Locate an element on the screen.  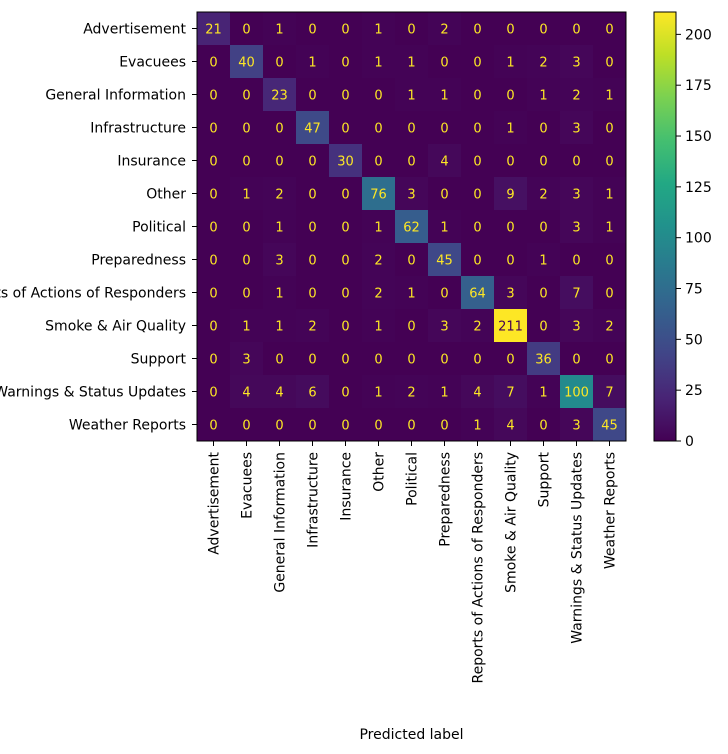
x-tick-label: Support is located at coordinates (545, 479).